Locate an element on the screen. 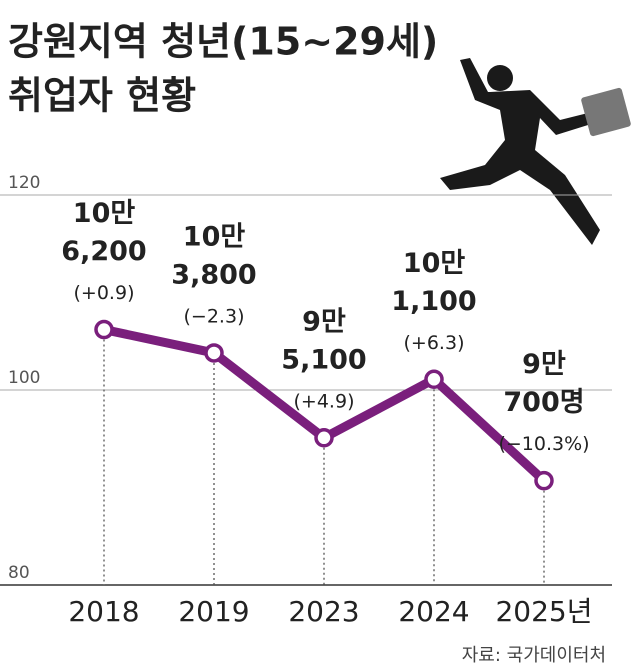 This screenshot has width=640, height=671. value-label: 1,100 is located at coordinates (433, 301).